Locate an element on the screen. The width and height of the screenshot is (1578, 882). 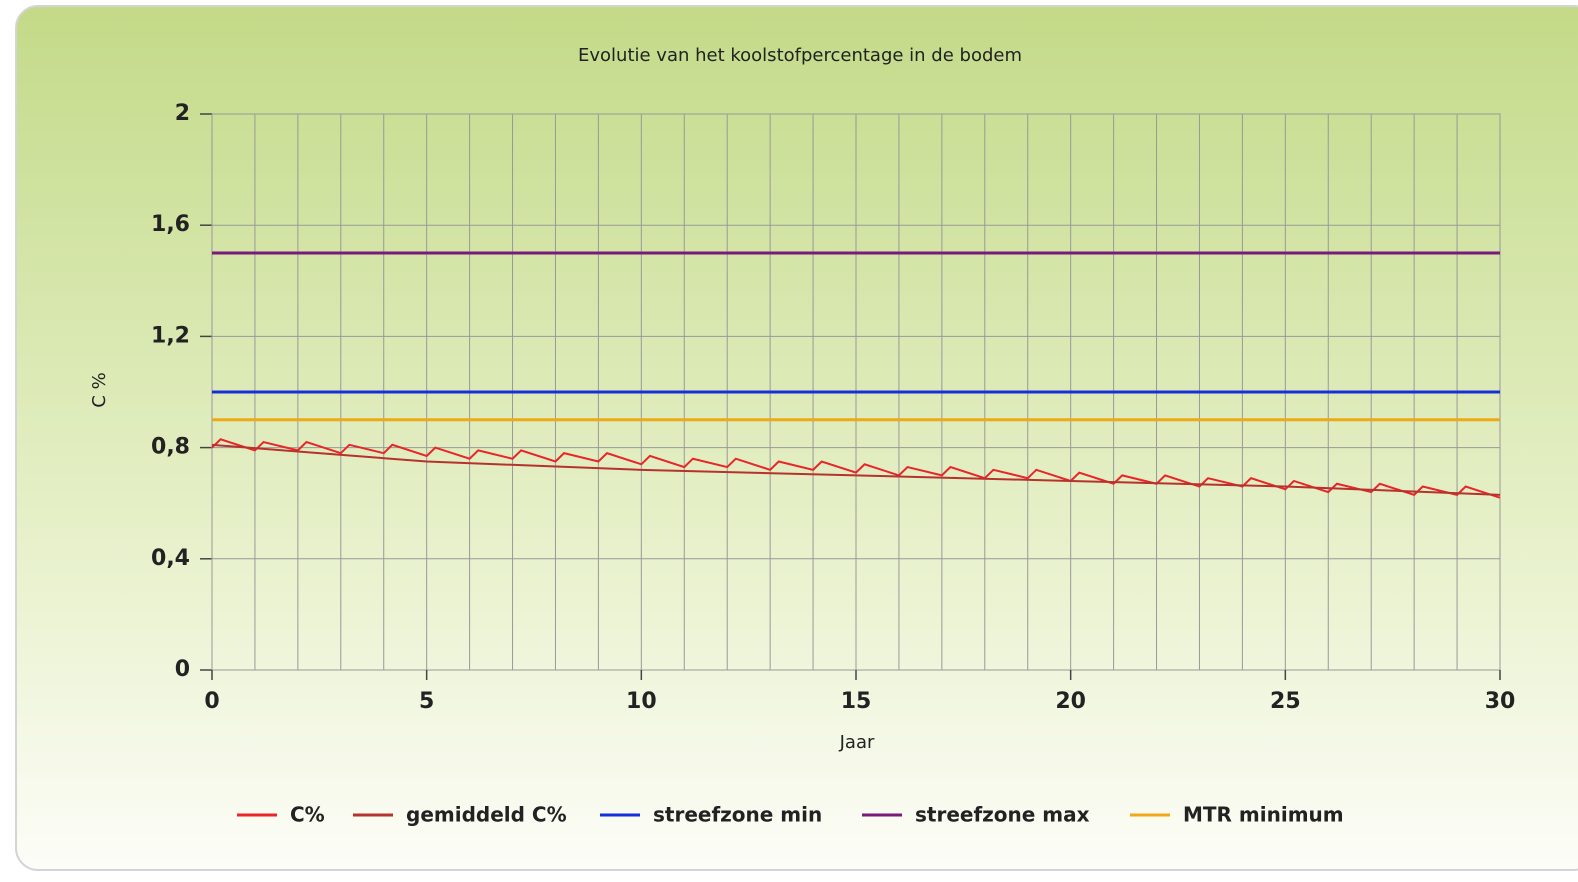
x-tick-label: 20 is located at coordinates (1070, 701).